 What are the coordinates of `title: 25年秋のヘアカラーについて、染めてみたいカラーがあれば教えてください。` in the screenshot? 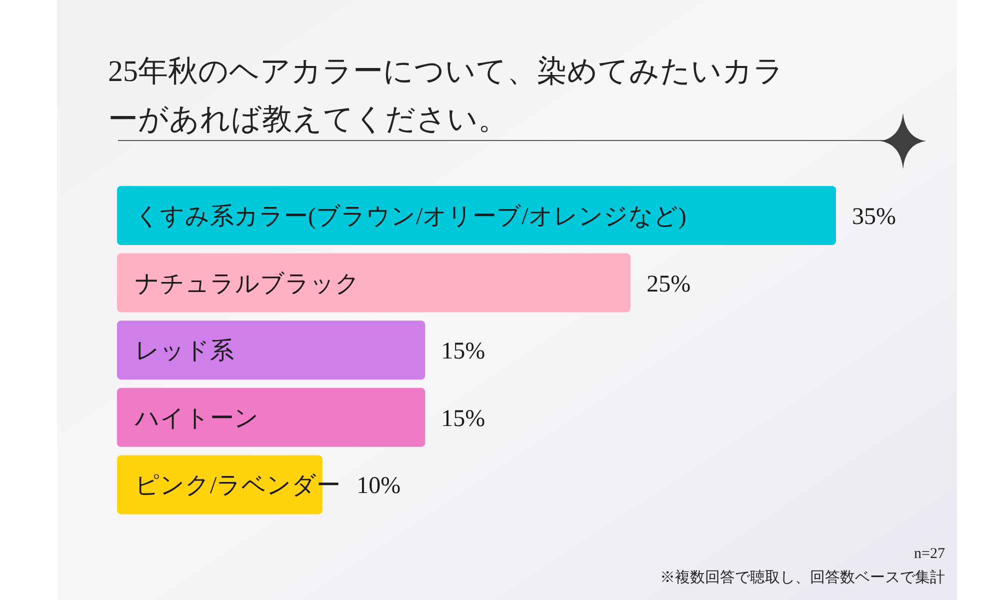 It's located at (446, 95).